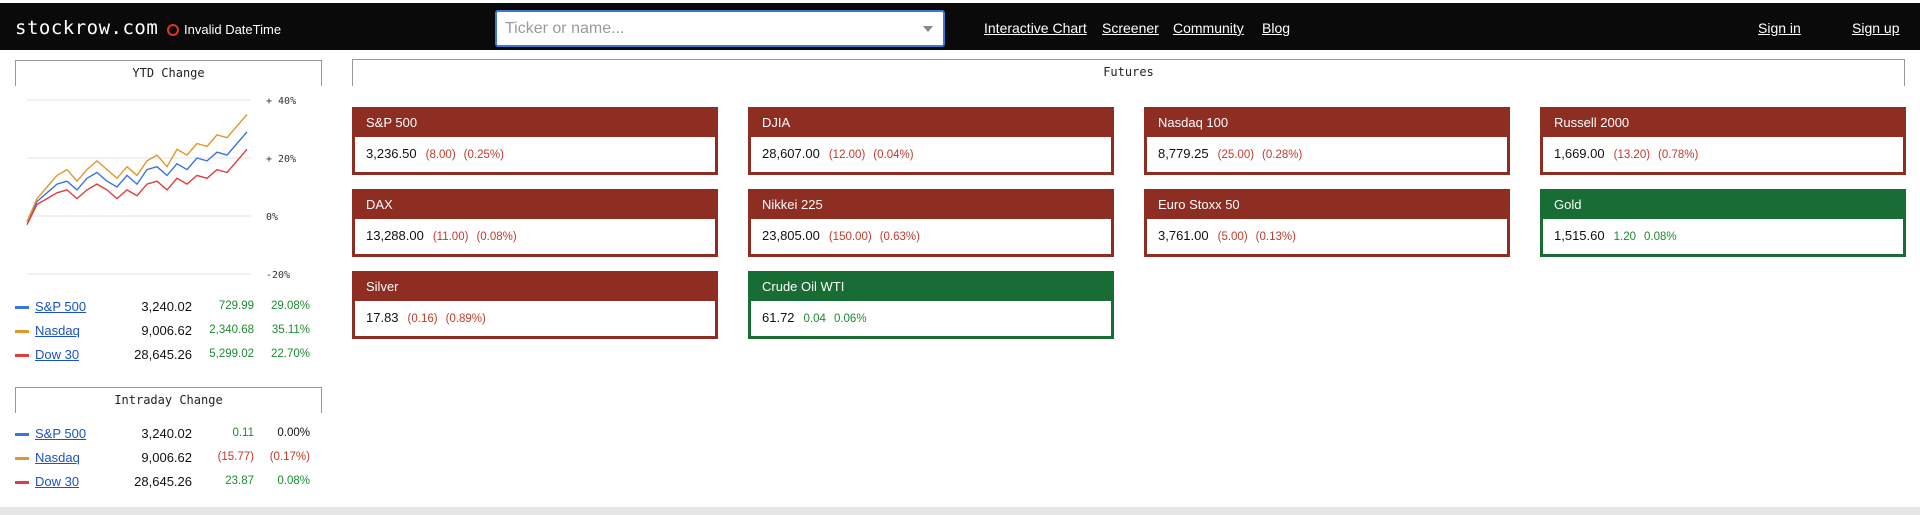  What do you see at coordinates (535, 318) in the screenshot?
I see `futures-card-body: 17.83 (0.16) (0.89%)` at bounding box center [535, 318].